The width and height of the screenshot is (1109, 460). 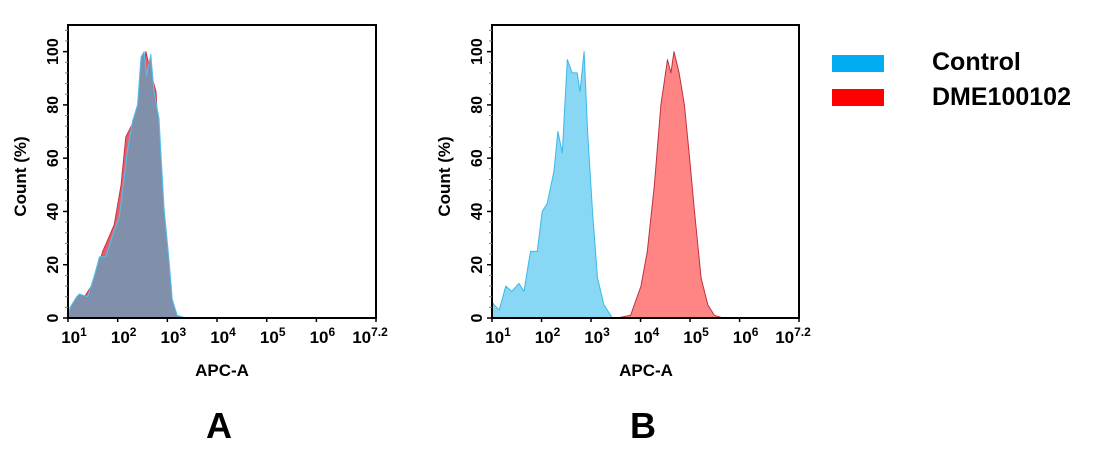 I want to click on legend-swatch-control, so click(x=858, y=63).